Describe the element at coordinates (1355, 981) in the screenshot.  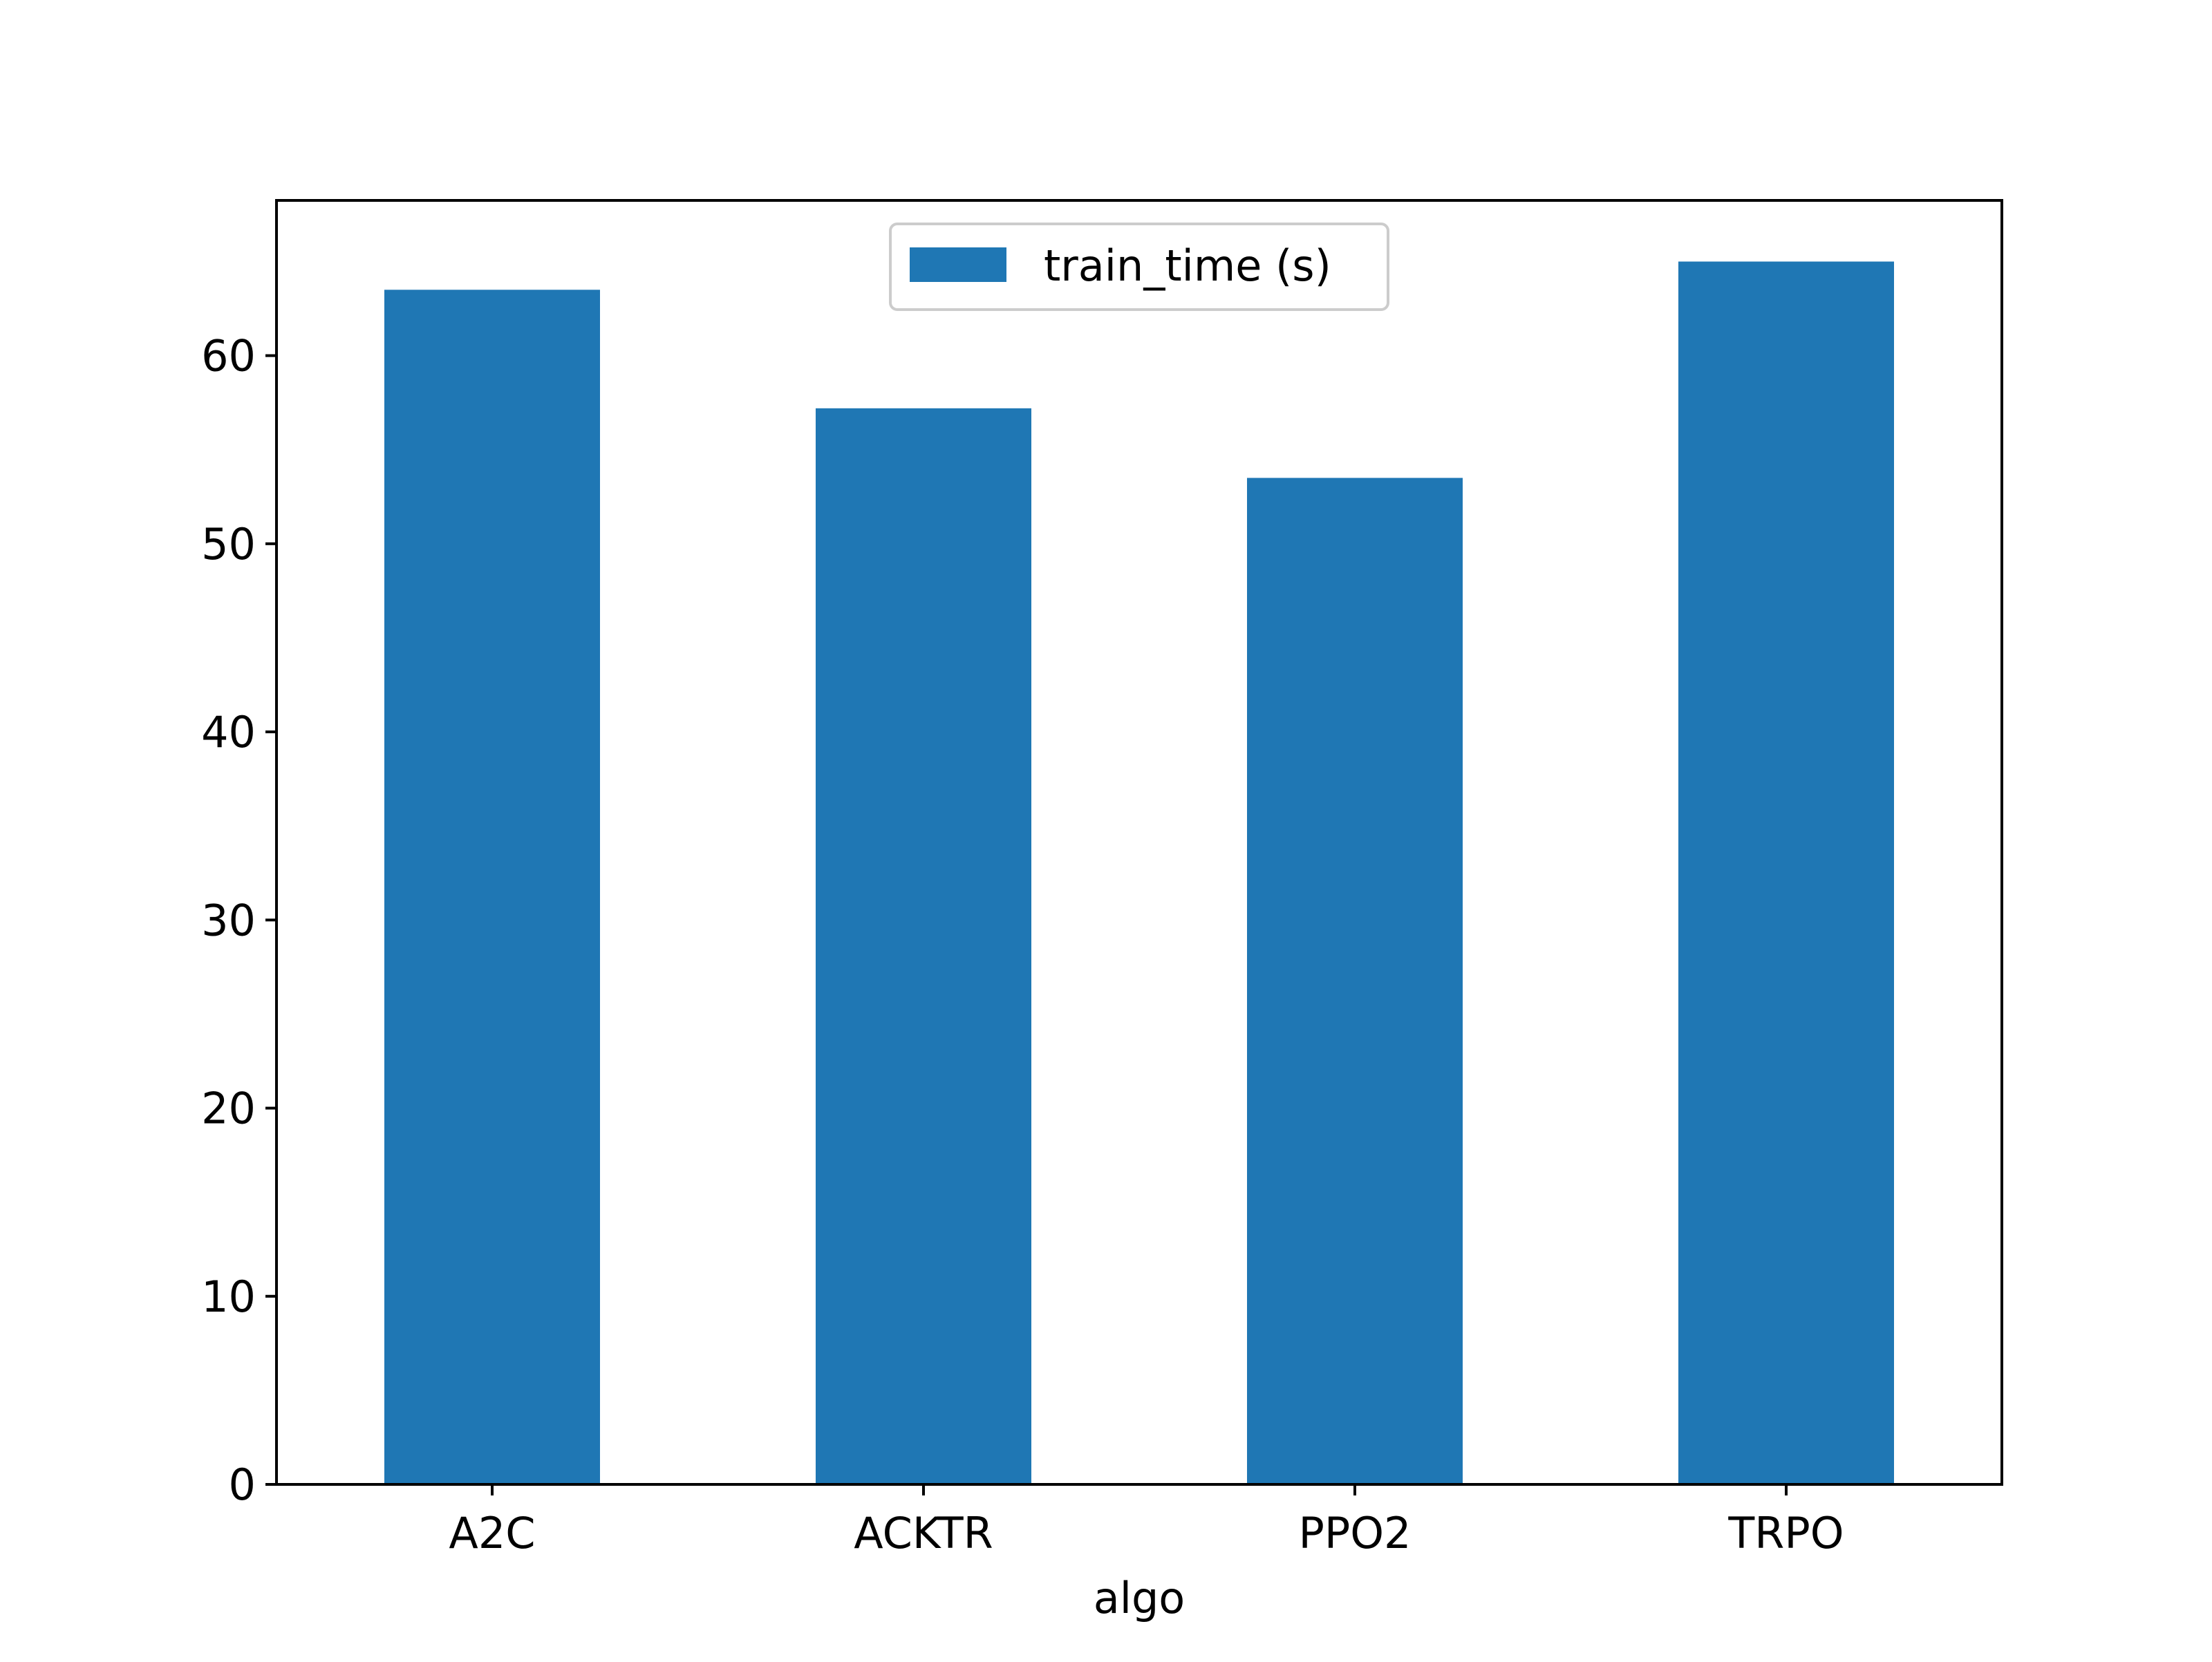
I see `bar-ppo2` at that location.